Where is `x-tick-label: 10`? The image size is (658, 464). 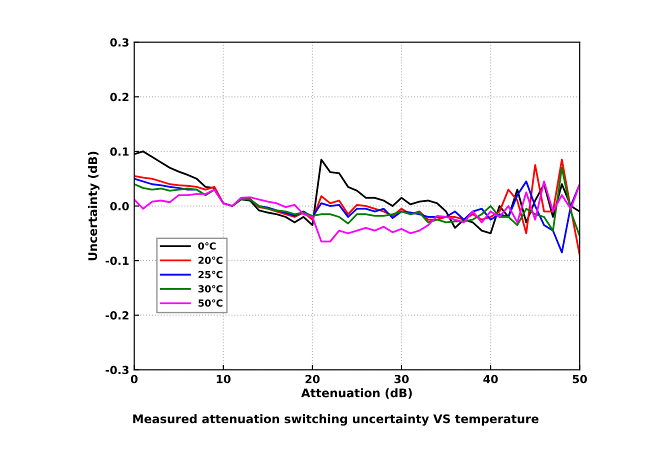
x-tick-label: 10 is located at coordinates (223, 379).